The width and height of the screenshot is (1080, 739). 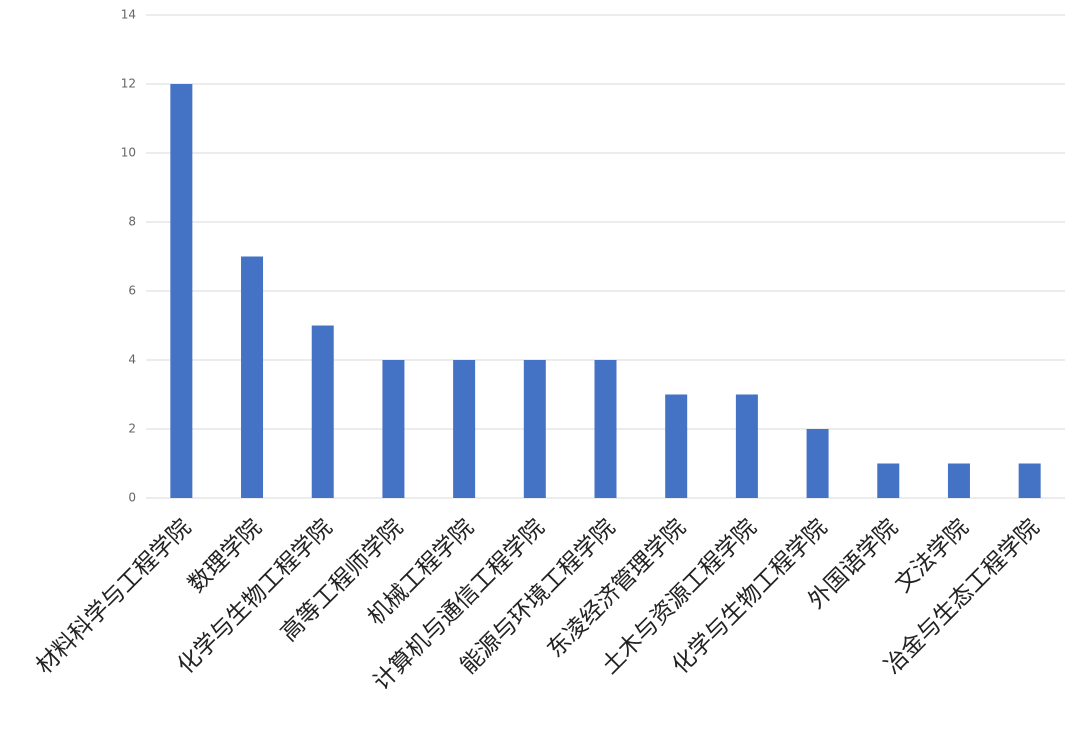 What do you see at coordinates (128, 84) in the screenshot?
I see `y-tick-label: 12` at bounding box center [128, 84].